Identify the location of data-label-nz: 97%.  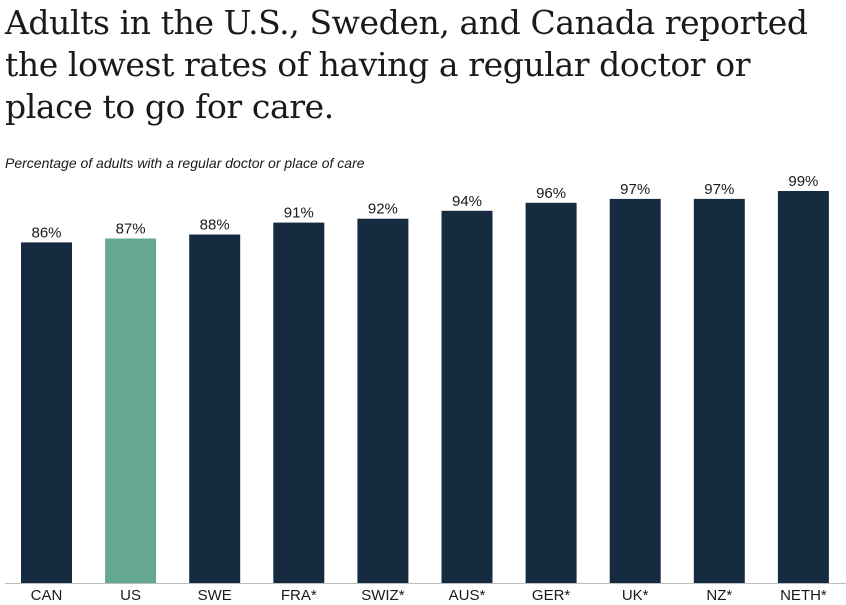
(719, 189).